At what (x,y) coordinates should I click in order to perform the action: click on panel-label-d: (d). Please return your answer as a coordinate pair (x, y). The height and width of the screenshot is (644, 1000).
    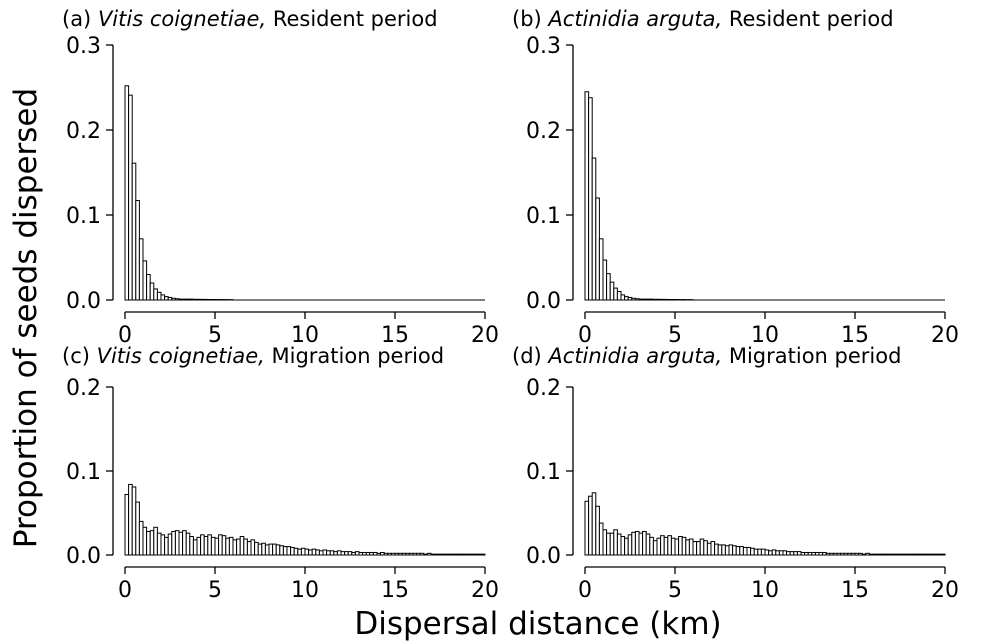
    Looking at the image, I should click on (530, 356).